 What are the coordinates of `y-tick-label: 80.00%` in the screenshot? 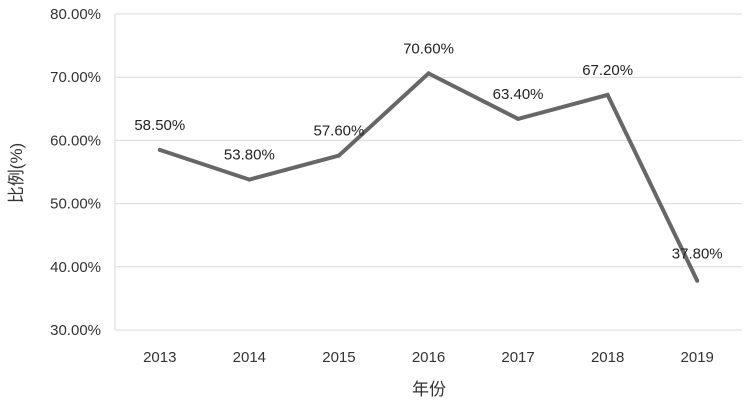 It's located at (75, 14).